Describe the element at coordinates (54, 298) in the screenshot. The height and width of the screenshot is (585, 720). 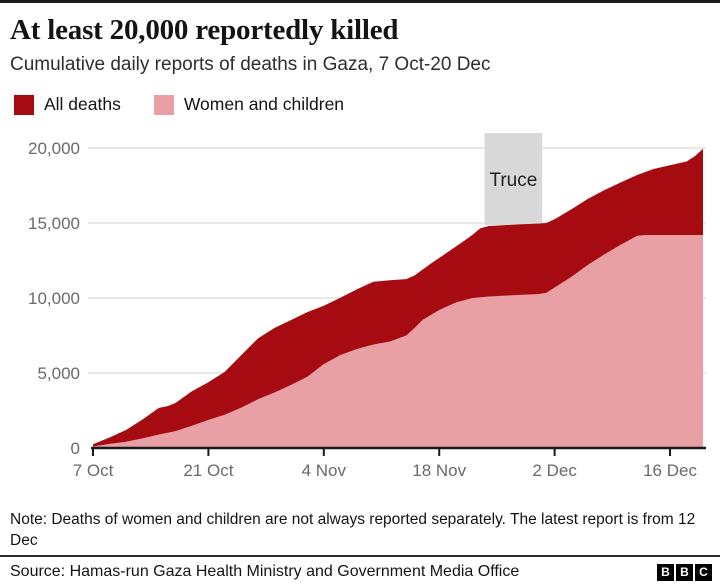
I see `y-tick-label: 10,000` at that location.